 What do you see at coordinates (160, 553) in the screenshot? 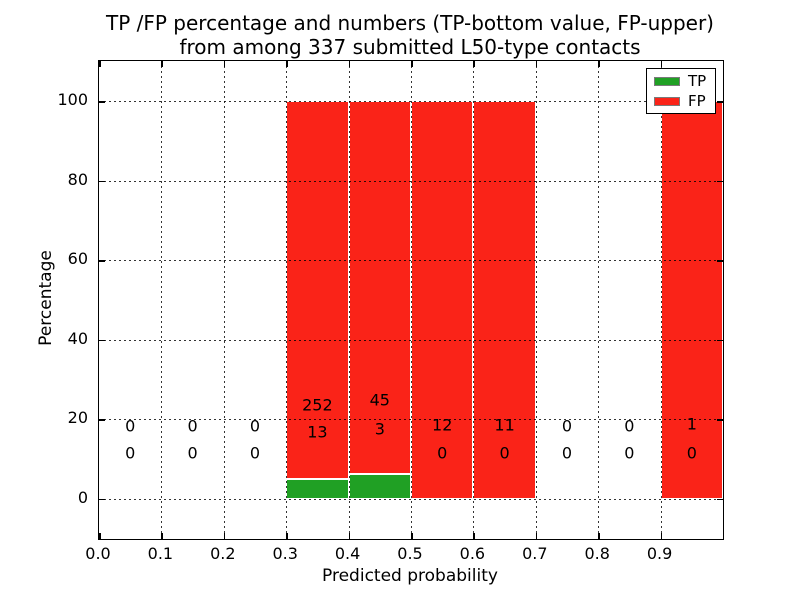
I see `x-tick-label: 0.1` at bounding box center [160, 553].